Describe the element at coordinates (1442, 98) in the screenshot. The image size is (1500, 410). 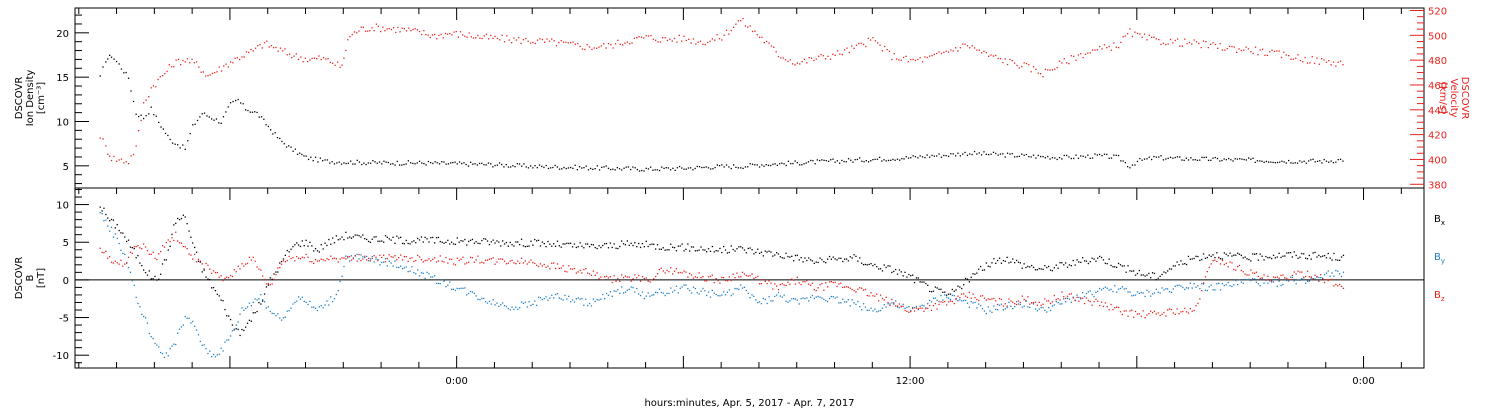
I see `velocity-axis-label-line: [km/s]` at that location.